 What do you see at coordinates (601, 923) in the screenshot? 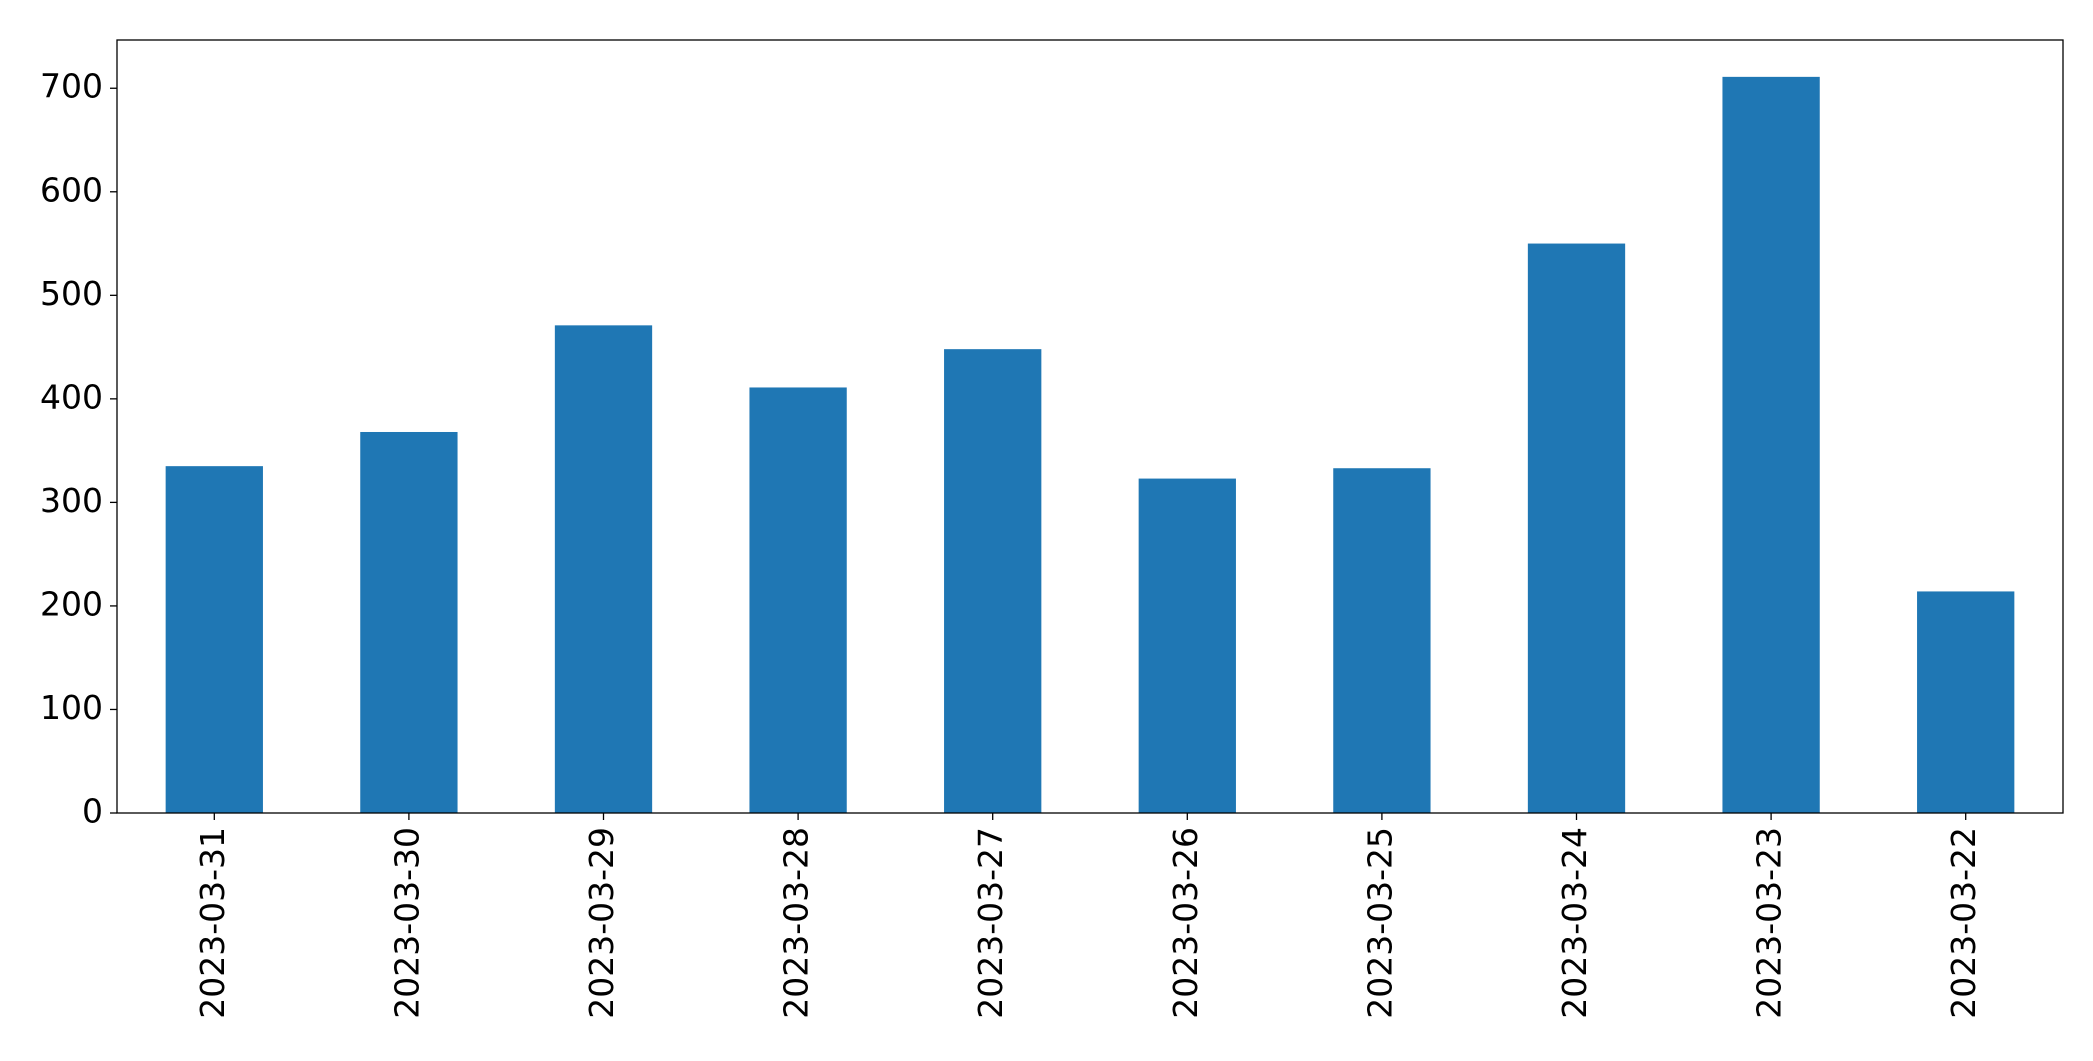
I see `x-tick-label: 2023-03-29` at bounding box center [601, 923].